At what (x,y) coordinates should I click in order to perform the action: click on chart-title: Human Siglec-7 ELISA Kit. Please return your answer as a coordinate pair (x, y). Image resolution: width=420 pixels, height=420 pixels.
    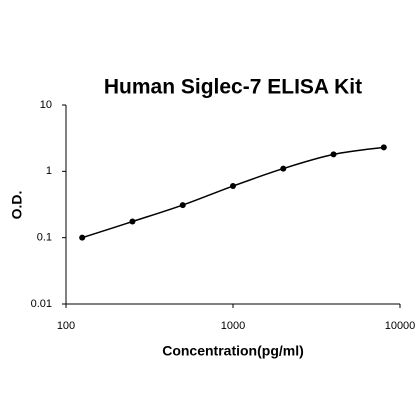
    Looking at the image, I should click on (233, 87).